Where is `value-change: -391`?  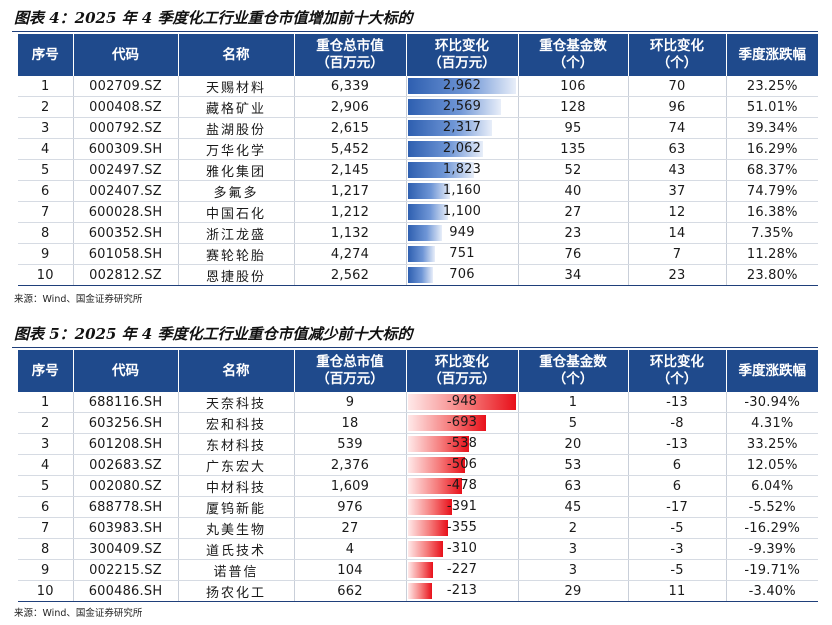
value-change: -391 is located at coordinates (462, 507).